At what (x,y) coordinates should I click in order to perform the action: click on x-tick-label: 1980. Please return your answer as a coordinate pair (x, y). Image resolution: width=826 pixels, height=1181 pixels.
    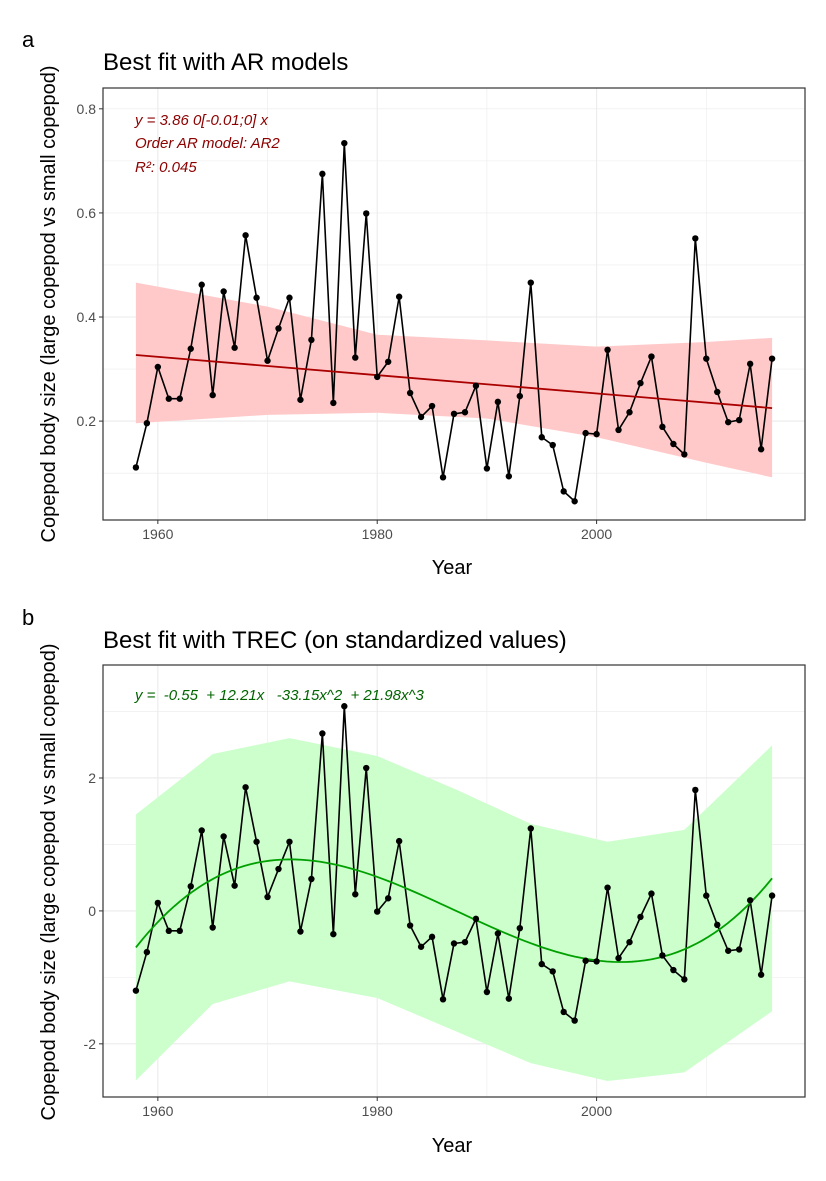
    Looking at the image, I should click on (377, 534).